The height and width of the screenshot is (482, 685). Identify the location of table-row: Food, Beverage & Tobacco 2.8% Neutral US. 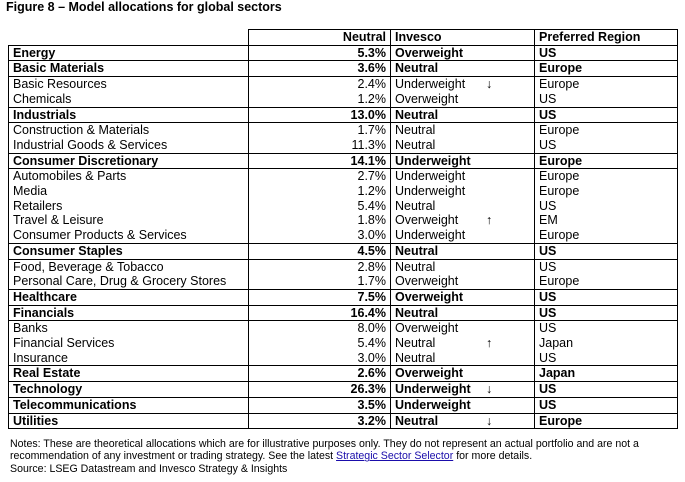
(343, 266).